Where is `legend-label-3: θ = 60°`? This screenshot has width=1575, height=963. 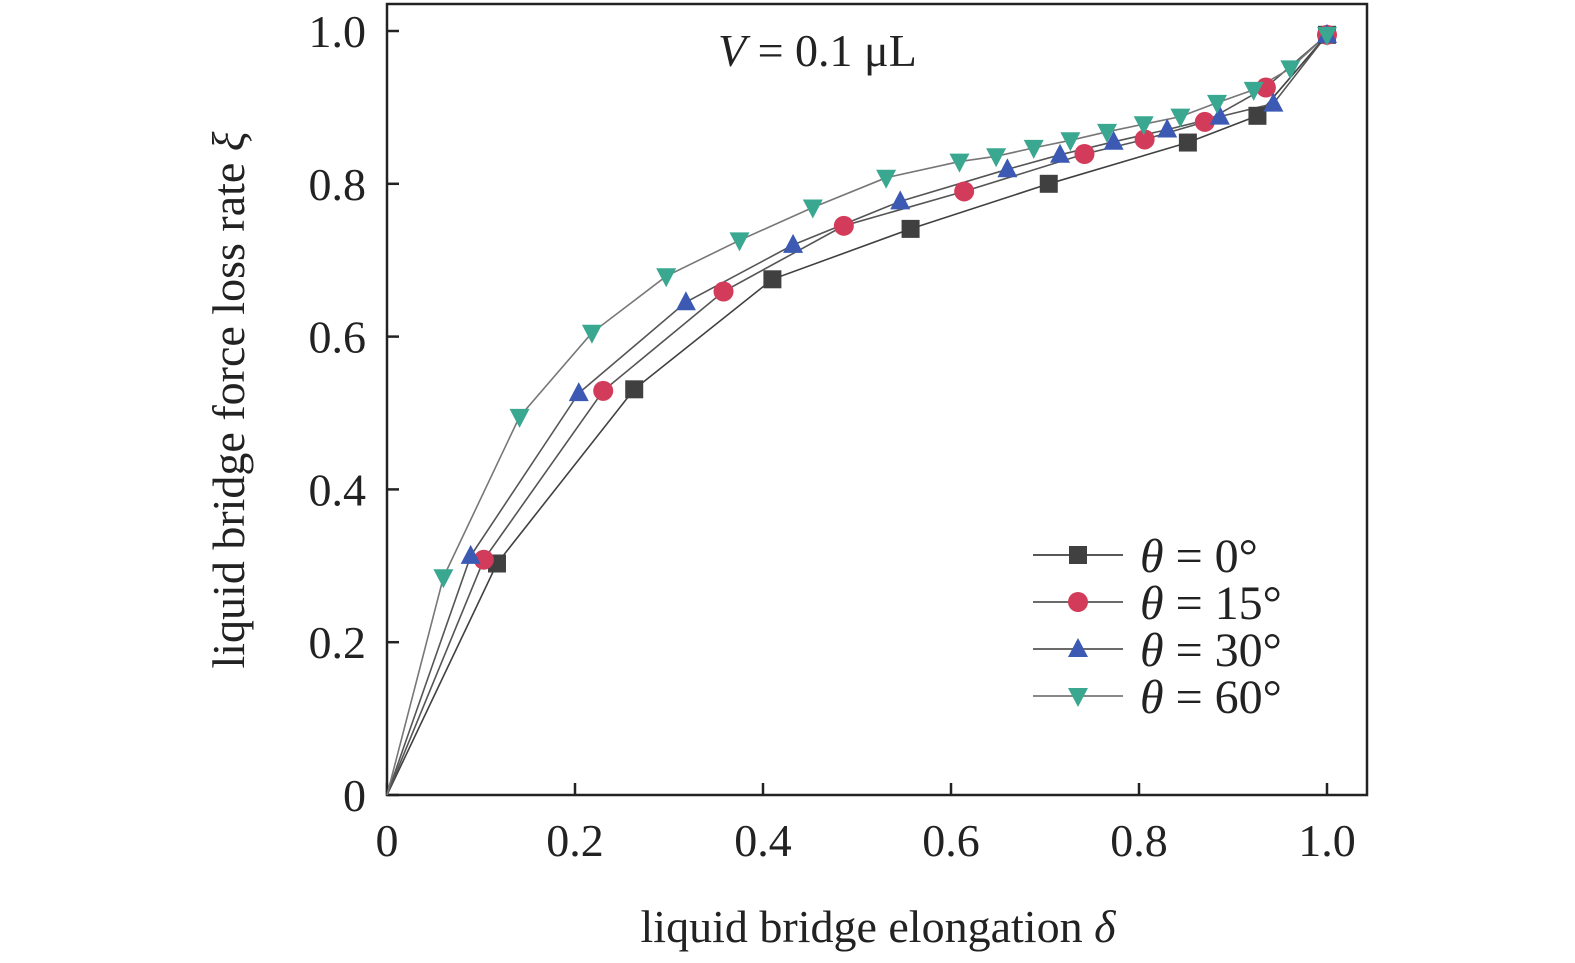 legend-label-3: θ = 60° is located at coordinates (1211, 697).